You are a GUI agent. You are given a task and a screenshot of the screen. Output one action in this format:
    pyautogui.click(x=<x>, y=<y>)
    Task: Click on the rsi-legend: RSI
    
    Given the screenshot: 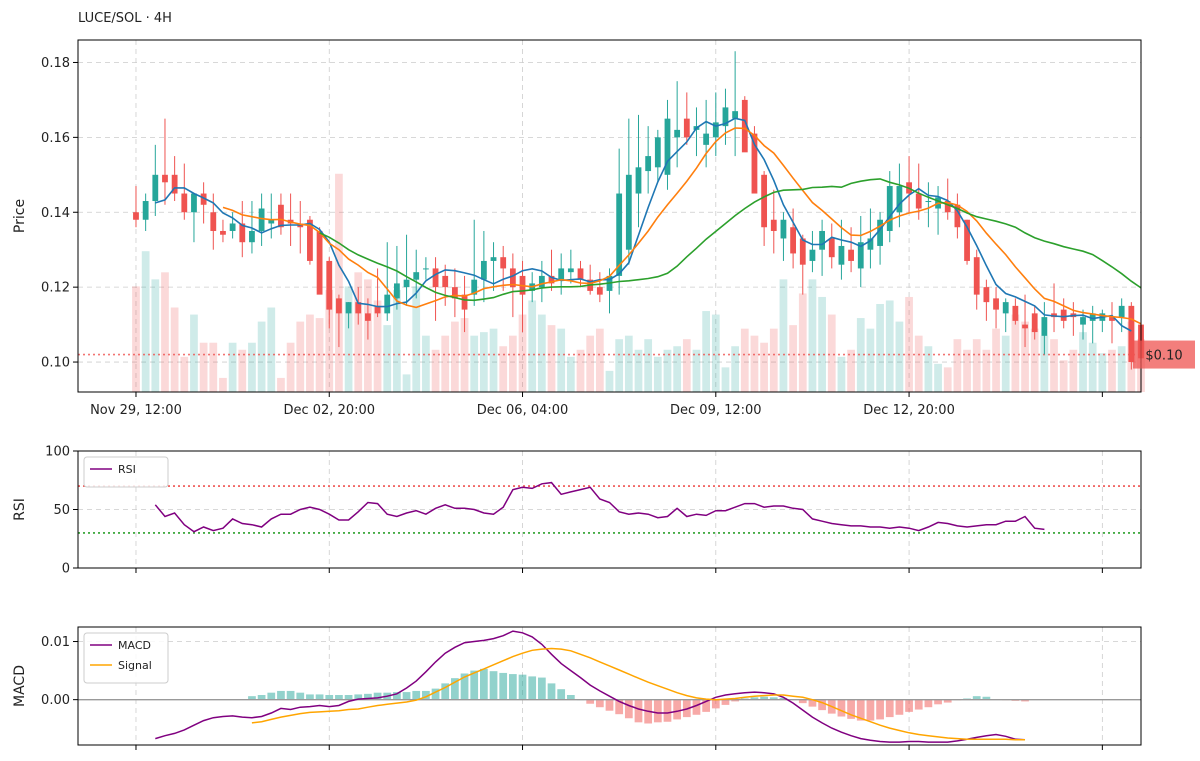 What is the action you would take?
    pyautogui.click(x=126, y=472)
    